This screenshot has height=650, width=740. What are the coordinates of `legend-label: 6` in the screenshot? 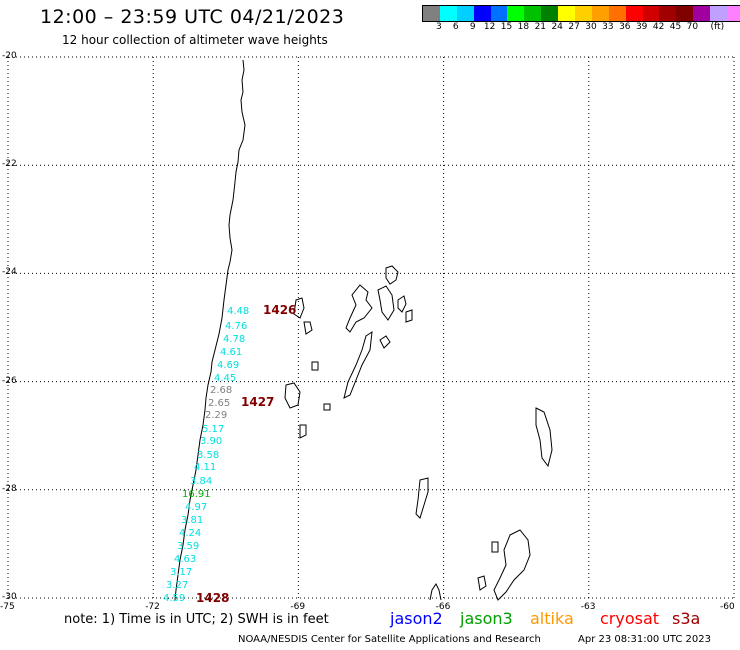 It's located at (455, 27).